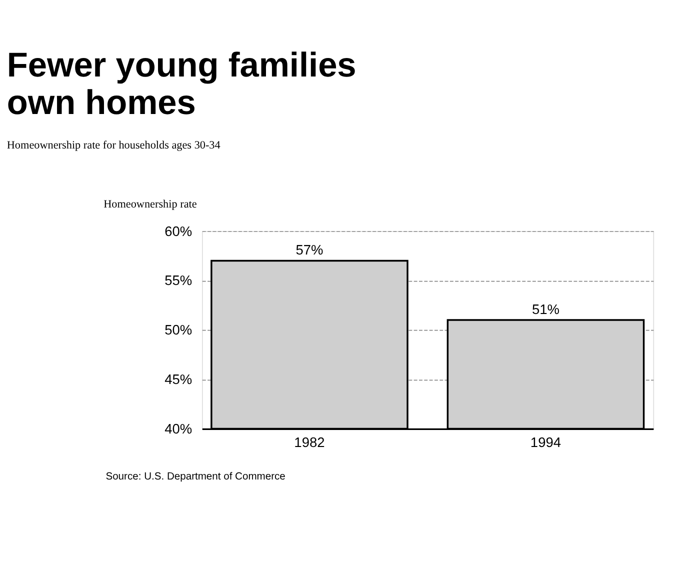 The height and width of the screenshot is (566, 679). What do you see at coordinates (181, 65) in the screenshot?
I see `text: Fewer young families` at bounding box center [181, 65].